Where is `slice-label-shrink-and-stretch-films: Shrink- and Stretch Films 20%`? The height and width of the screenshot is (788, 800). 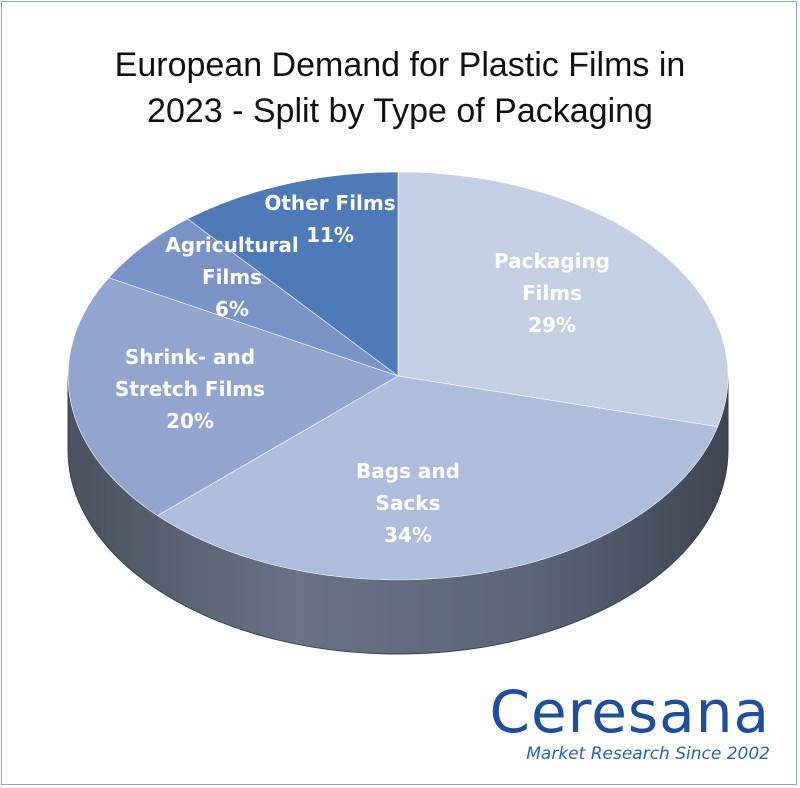
slice-label-shrink-and-stretch-films: Shrink- and Stretch Films 20% is located at coordinates (190, 389).